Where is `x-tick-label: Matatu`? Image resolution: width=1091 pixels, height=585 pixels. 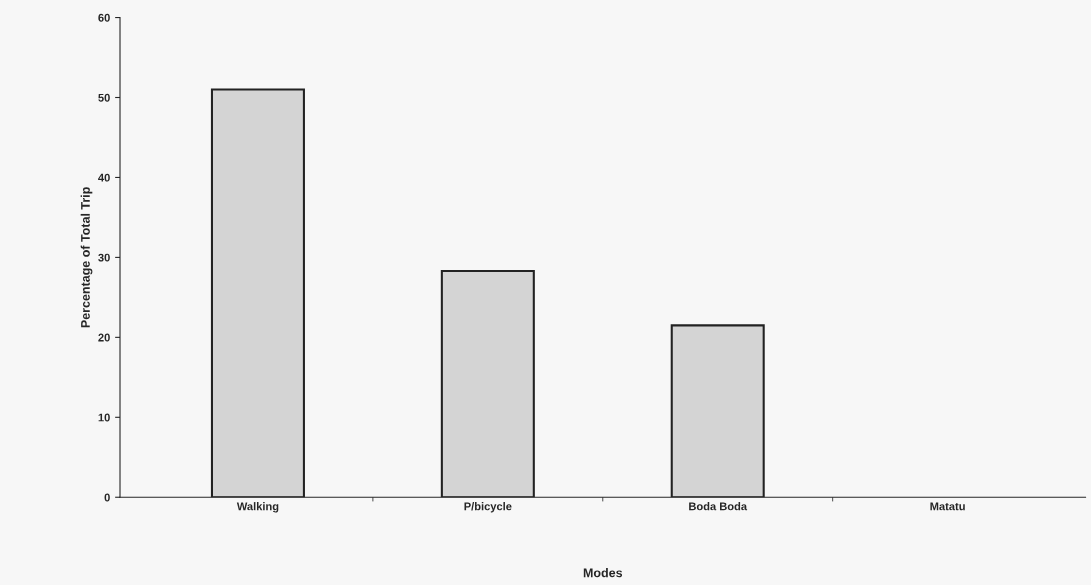 x-tick-label: Matatu is located at coordinates (947, 506).